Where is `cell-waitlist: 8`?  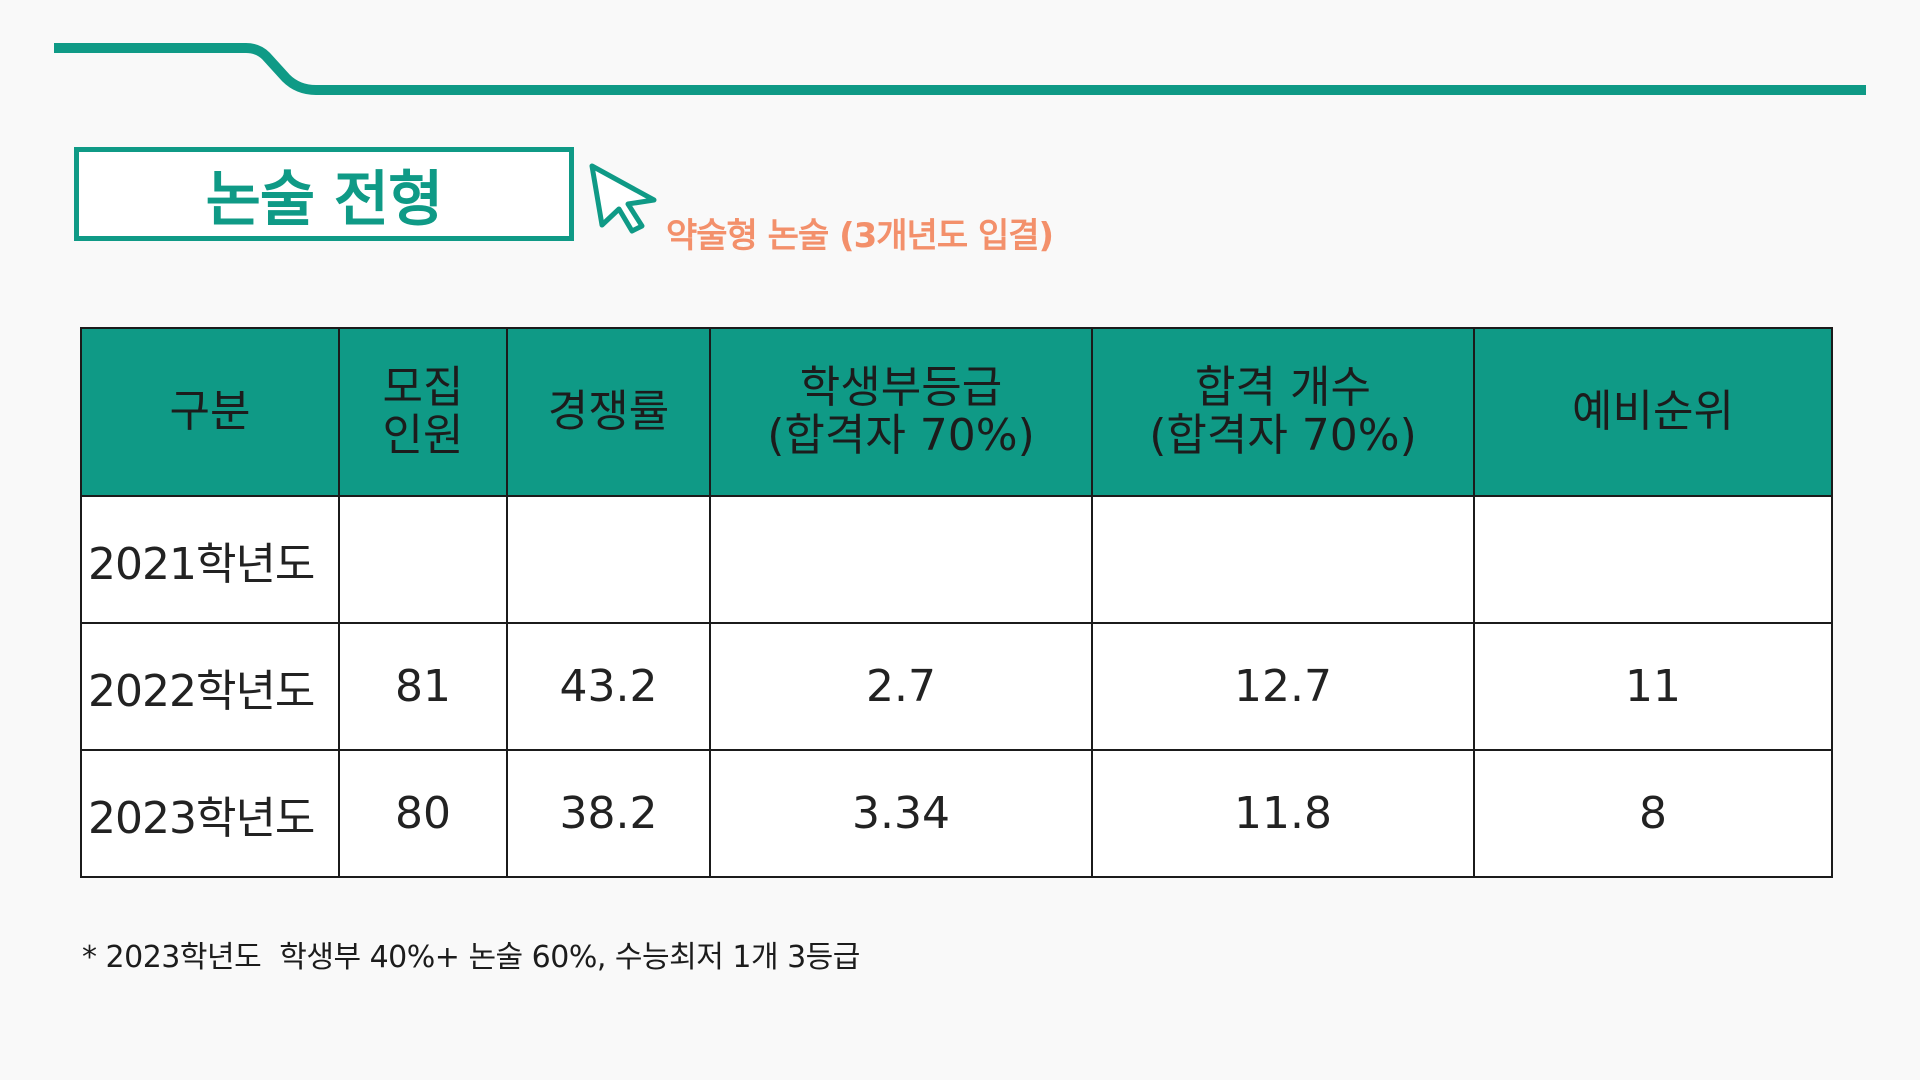
cell-waitlist: 8 is located at coordinates (1653, 813).